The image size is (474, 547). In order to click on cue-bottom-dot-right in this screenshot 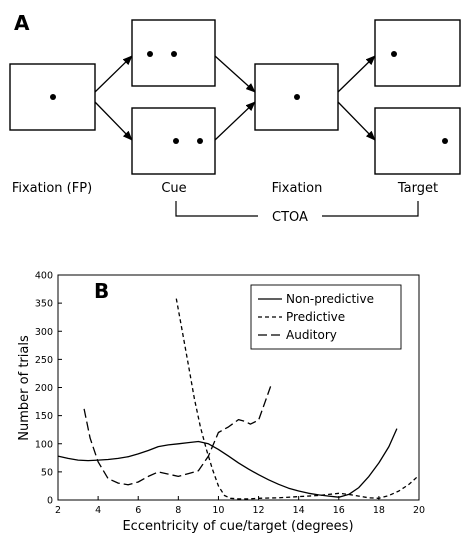, I will do `click(200, 141)`.